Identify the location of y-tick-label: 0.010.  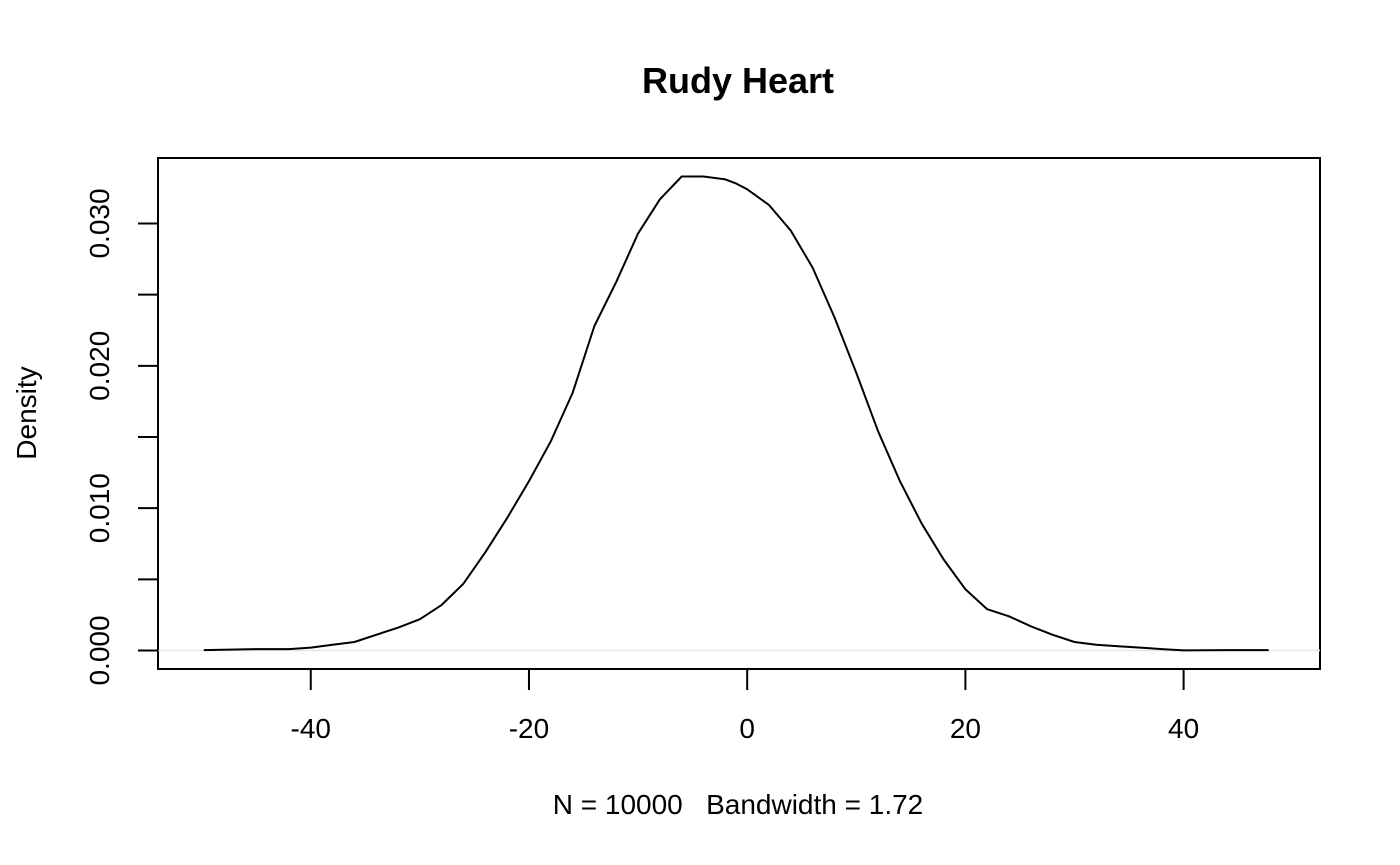
(99, 508).